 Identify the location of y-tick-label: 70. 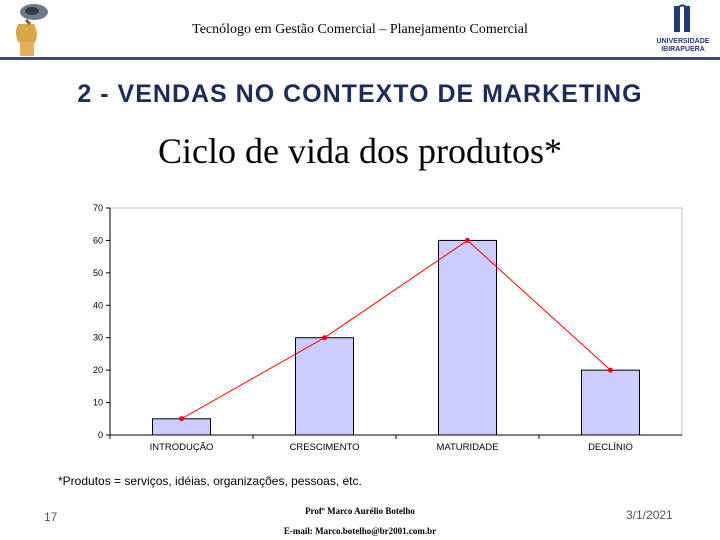
(98, 208).